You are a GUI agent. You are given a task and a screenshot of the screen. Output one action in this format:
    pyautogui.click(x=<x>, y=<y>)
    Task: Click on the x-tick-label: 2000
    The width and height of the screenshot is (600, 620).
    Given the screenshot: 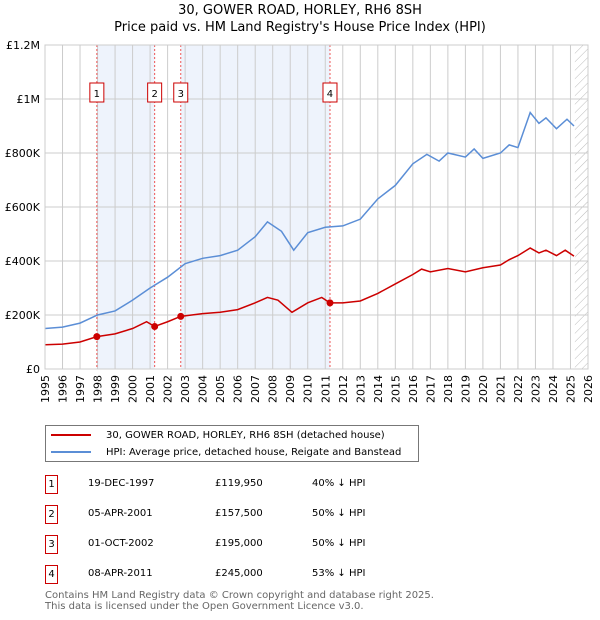 What is the action you would take?
    pyautogui.click(x=133, y=389)
    